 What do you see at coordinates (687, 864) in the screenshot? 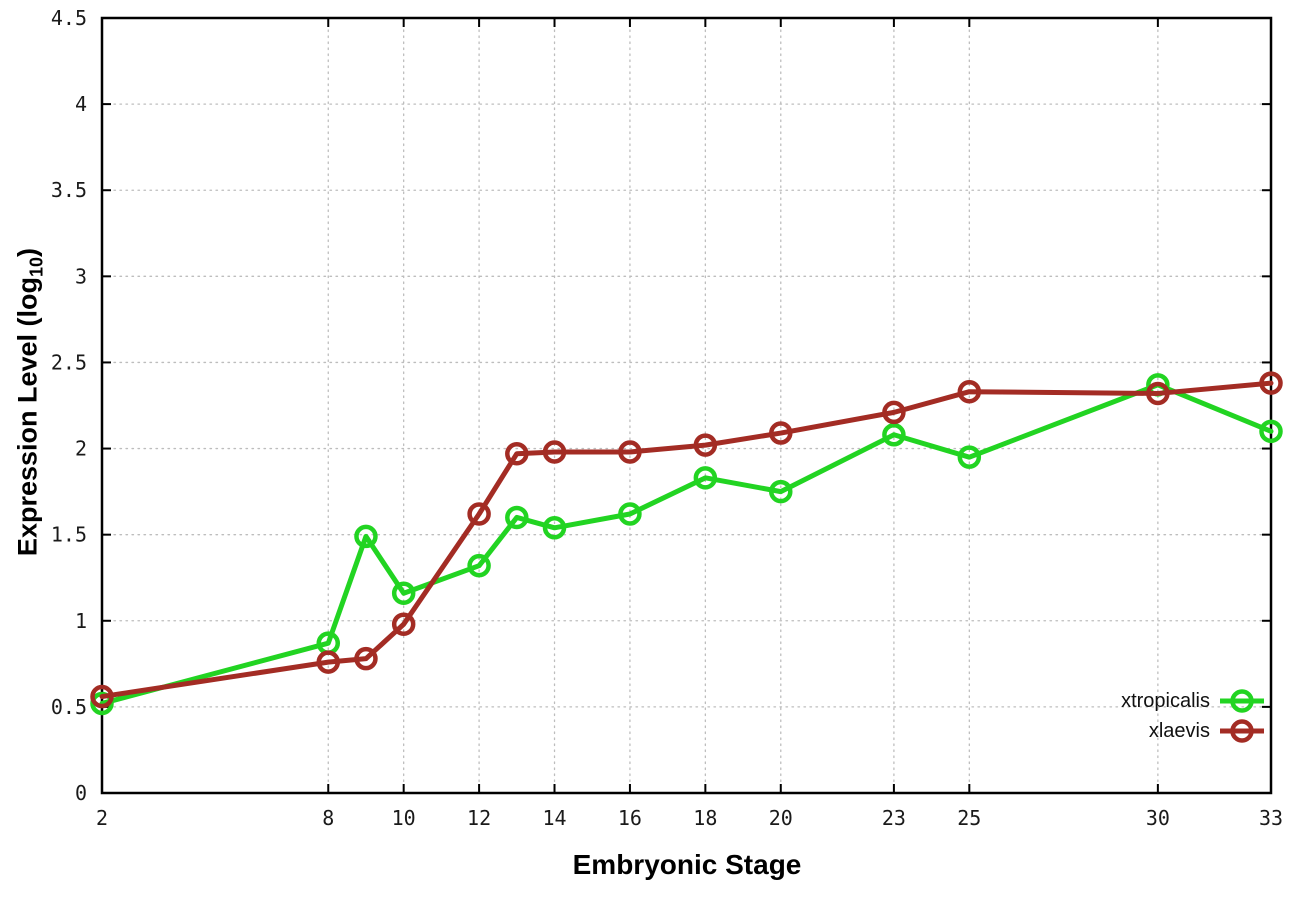
I see `x-axis-title: Embryonic Stage` at bounding box center [687, 864].